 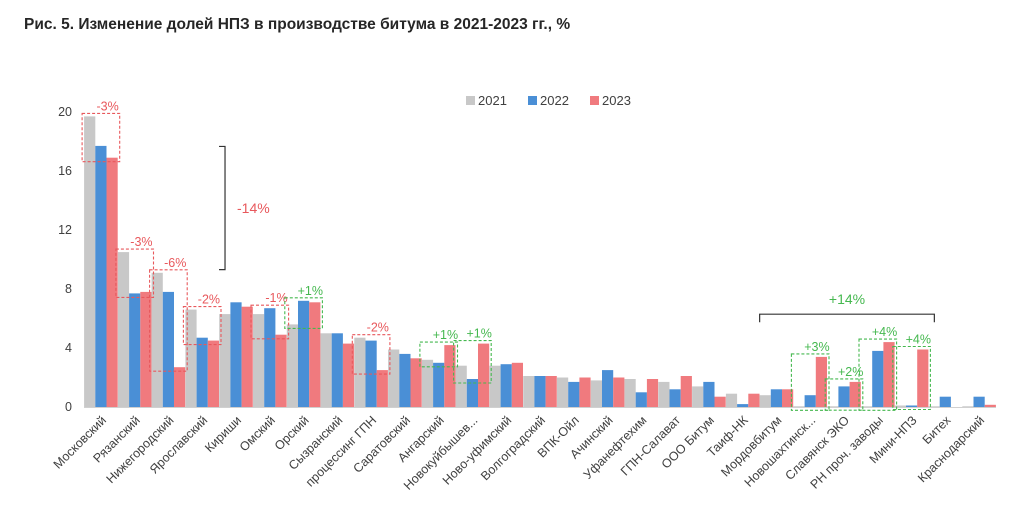 I want to click on change-label-5: +1%, so click(x=310, y=291).